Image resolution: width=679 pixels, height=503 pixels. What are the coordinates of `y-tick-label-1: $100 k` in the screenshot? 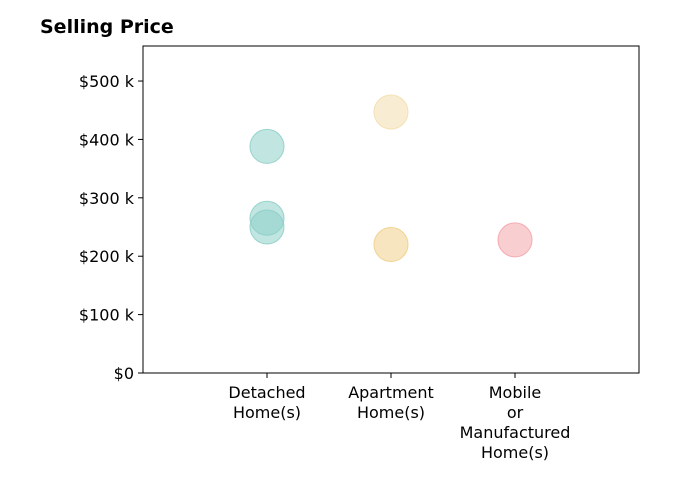 It's located at (107, 315).